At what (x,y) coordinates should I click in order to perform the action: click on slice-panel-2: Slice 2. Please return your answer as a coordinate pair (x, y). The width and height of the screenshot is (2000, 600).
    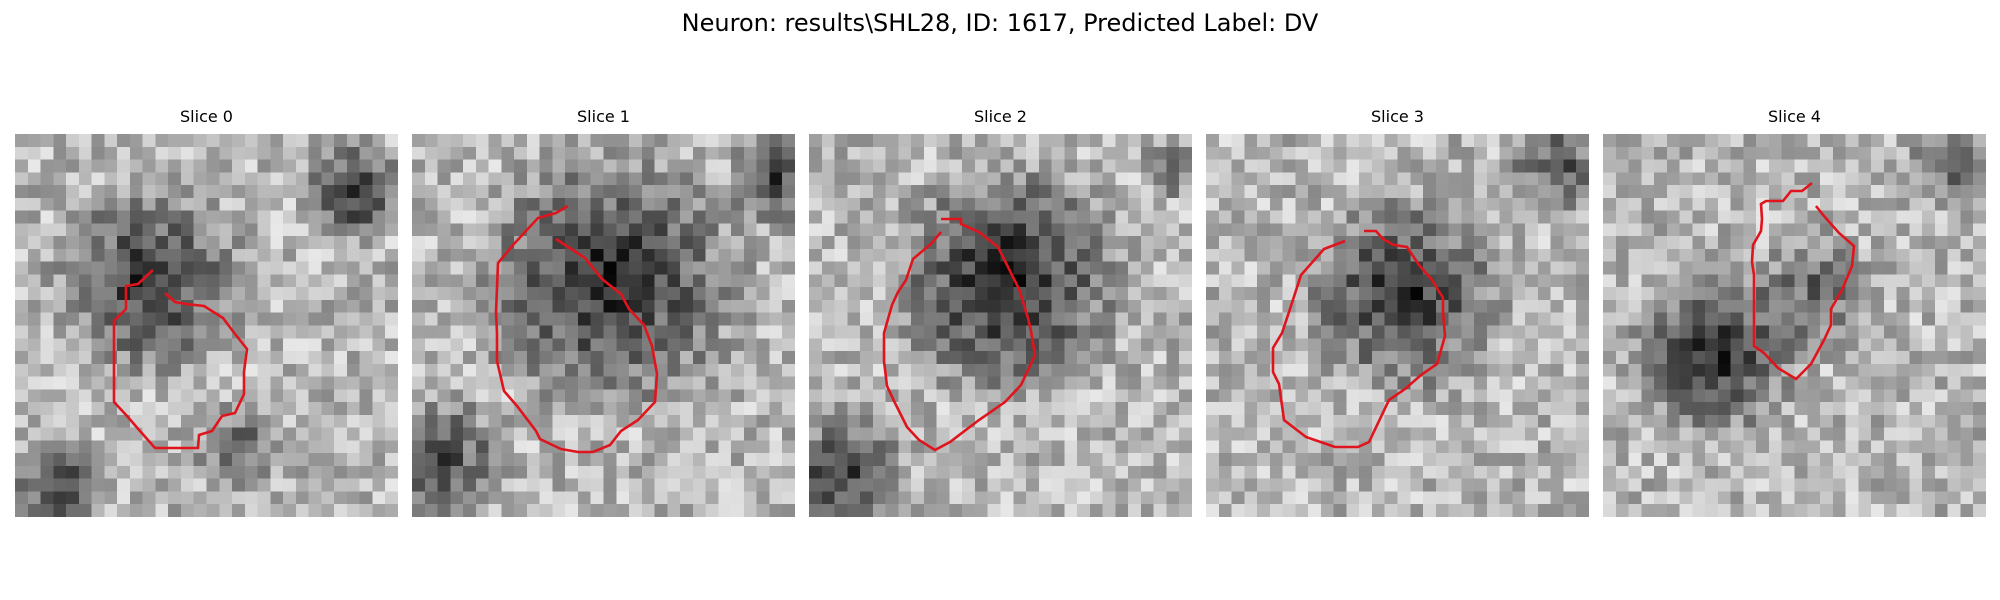
    Looking at the image, I should click on (1000, 311).